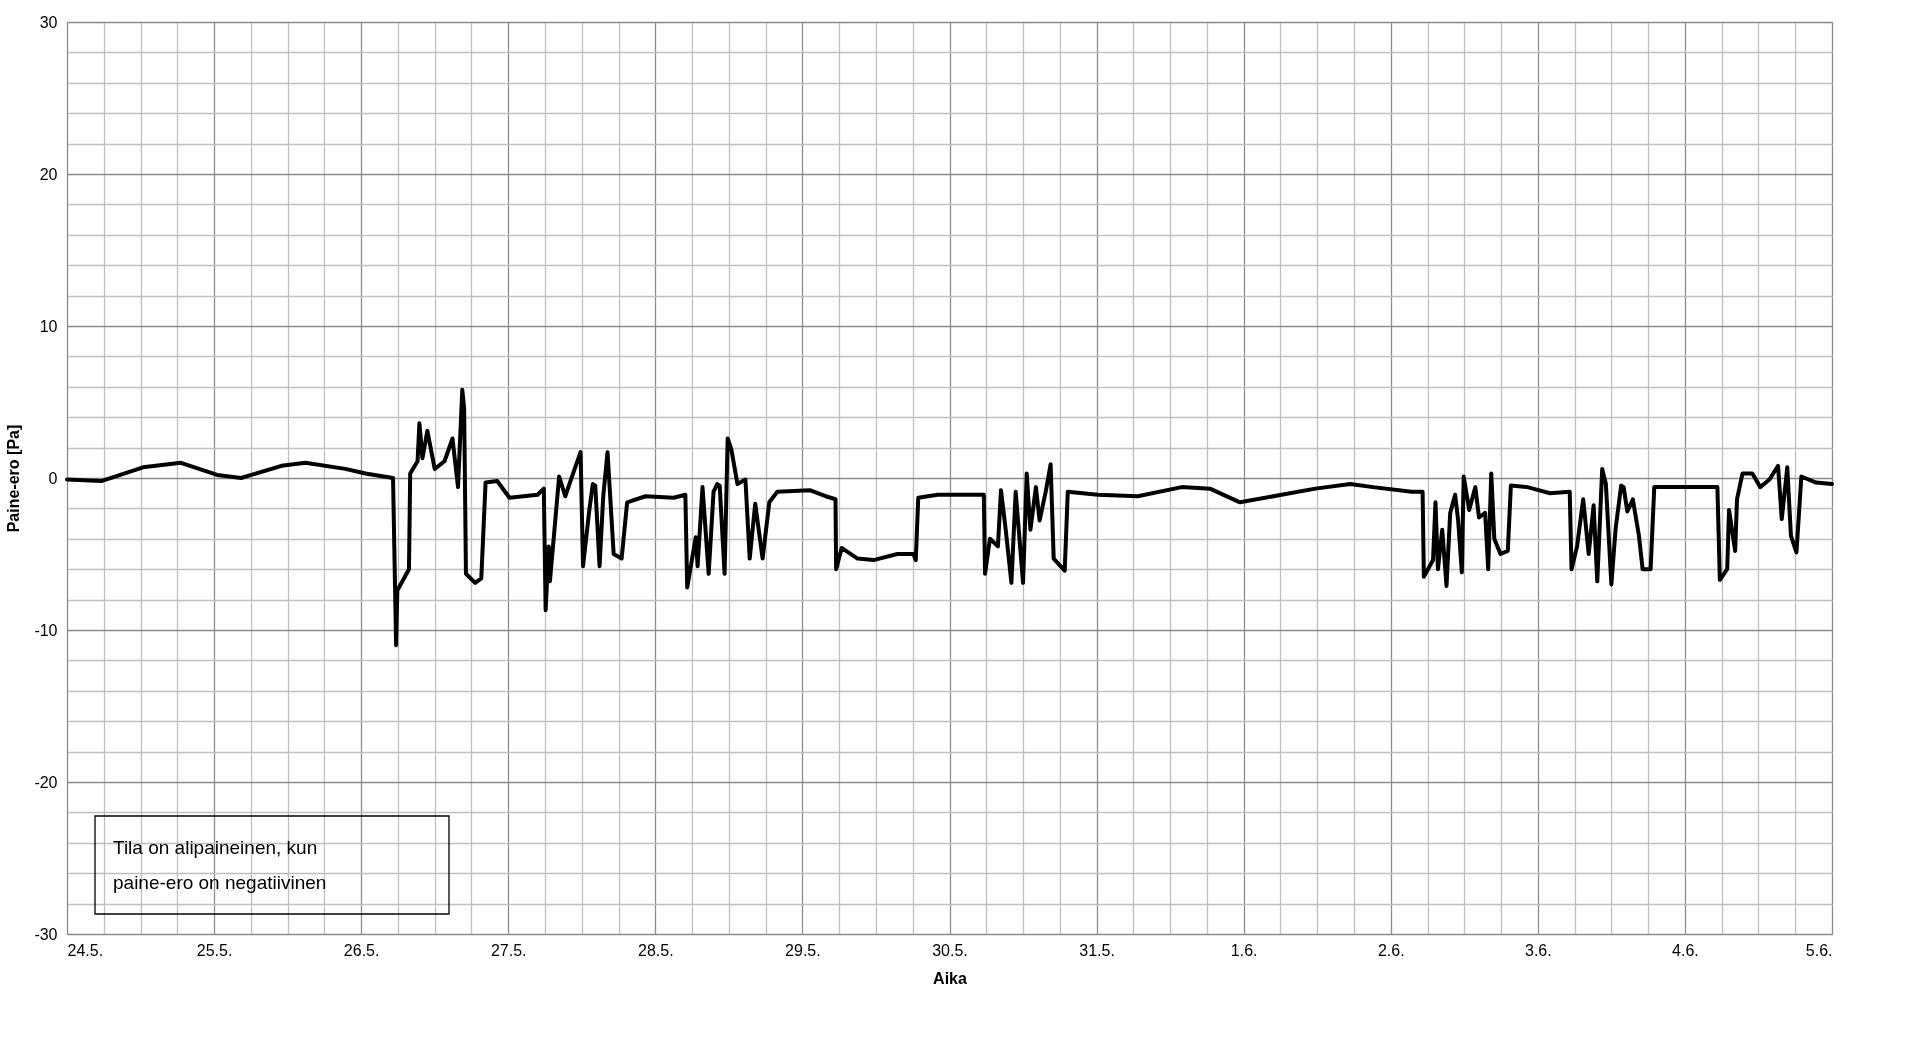  I want to click on x-tick-label: 27.5., so click(508, 950).